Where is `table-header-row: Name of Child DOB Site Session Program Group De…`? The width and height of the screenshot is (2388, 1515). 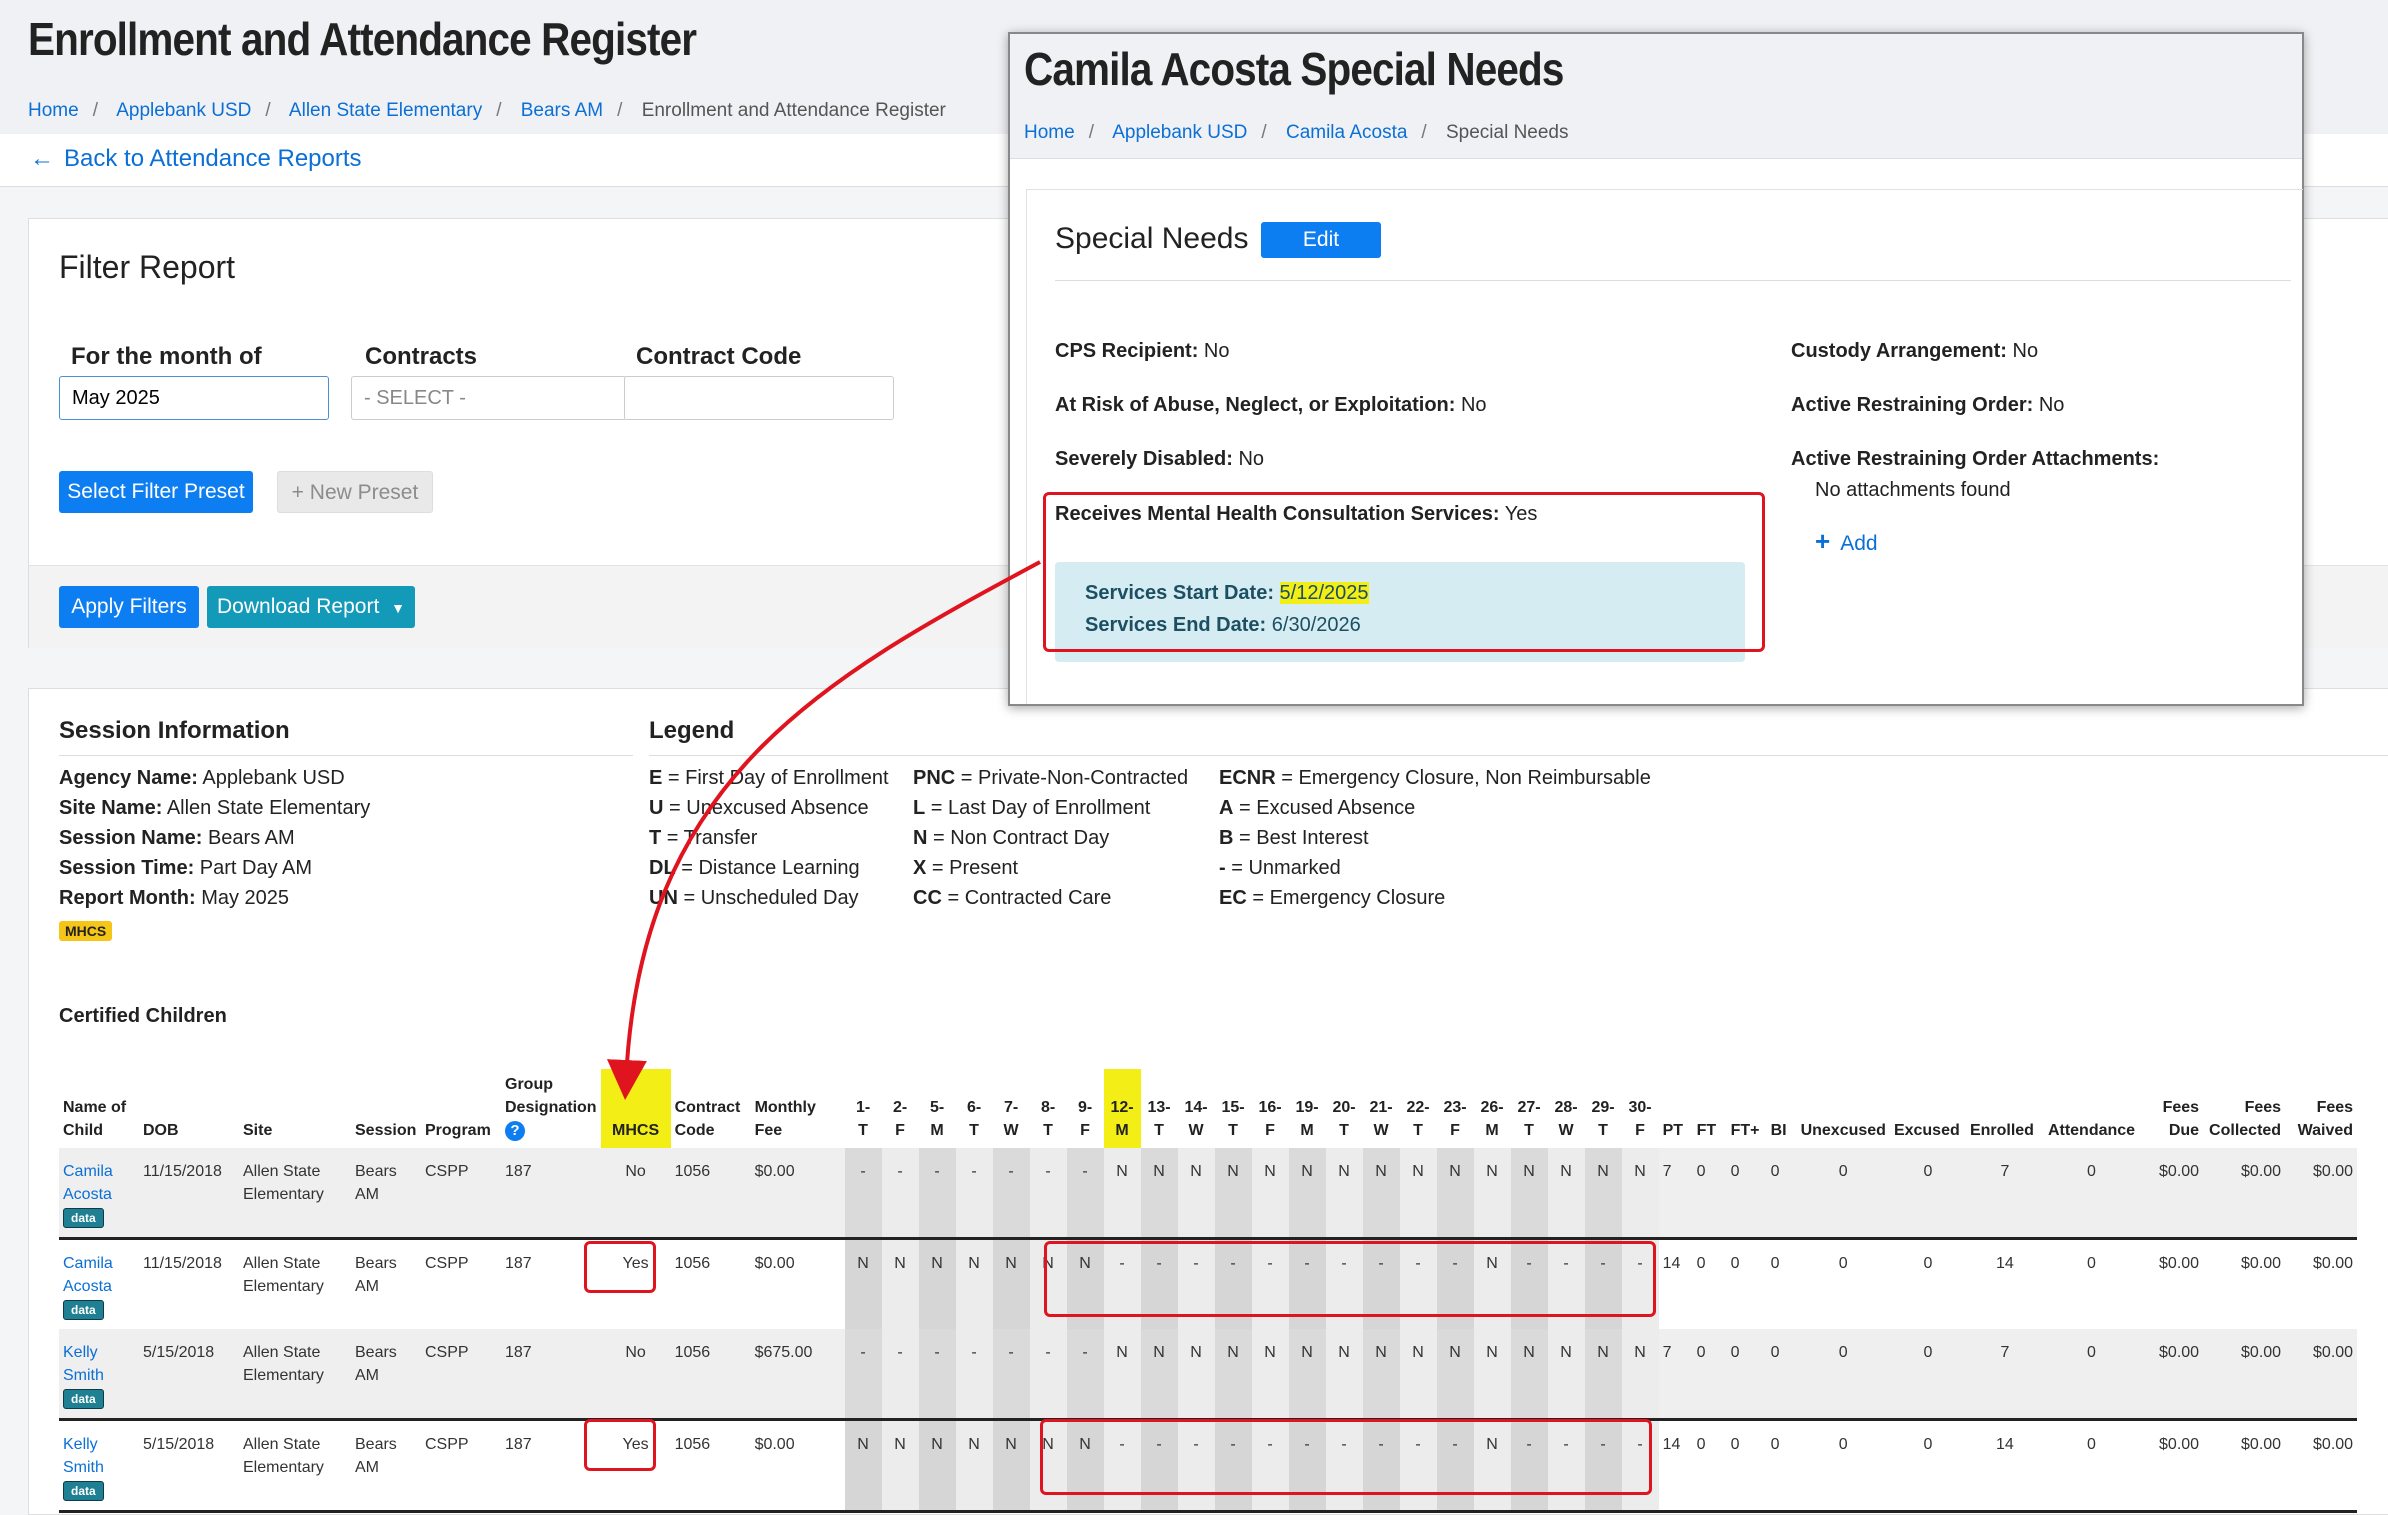 table-header-row: Name of Child DOB Site Session Program Group De… is located at coordinates (1208, 1108).